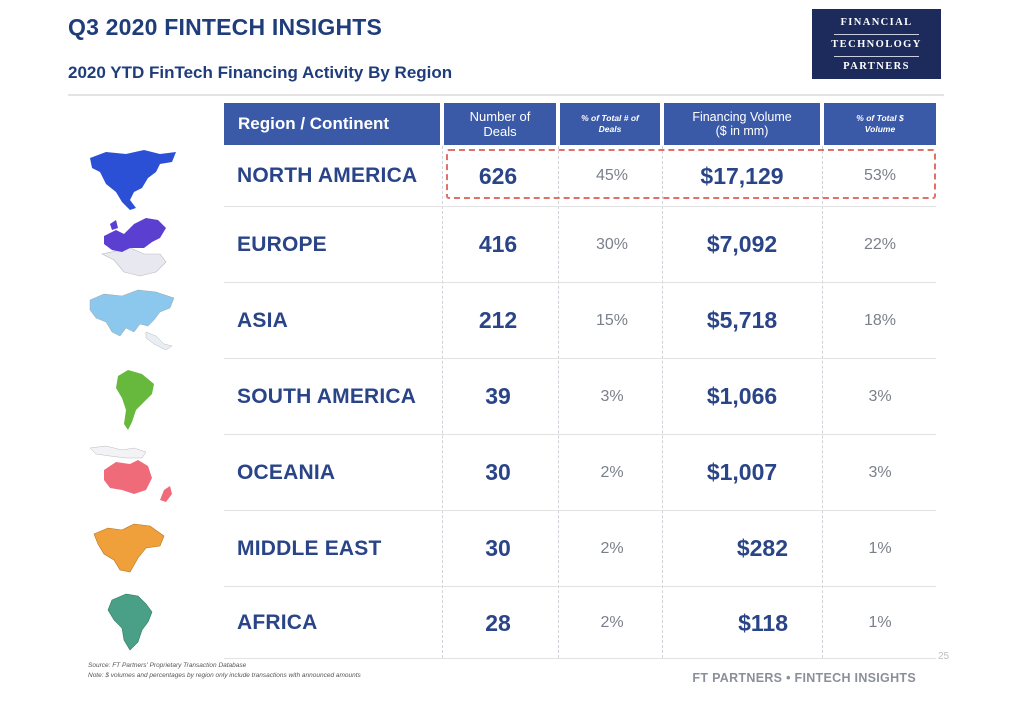 The height and width of the screenshot is (704, 1024). Describe the element at coordinates (327, 175) in the screenshot. I see `region-name: NORTH AMERICA` at that location.